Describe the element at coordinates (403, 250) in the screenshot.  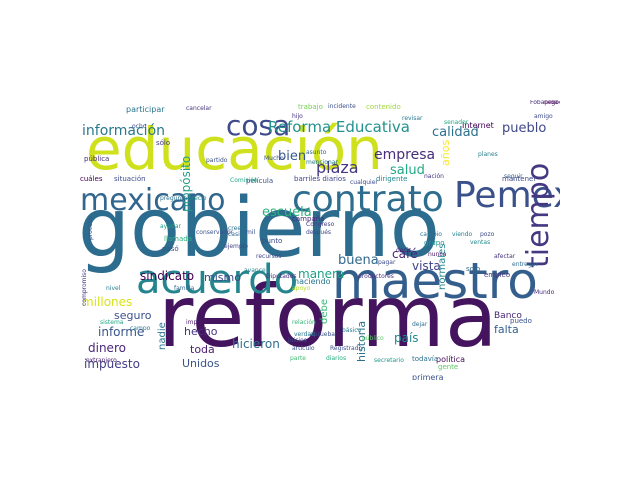
I see `word: decir` at that location.